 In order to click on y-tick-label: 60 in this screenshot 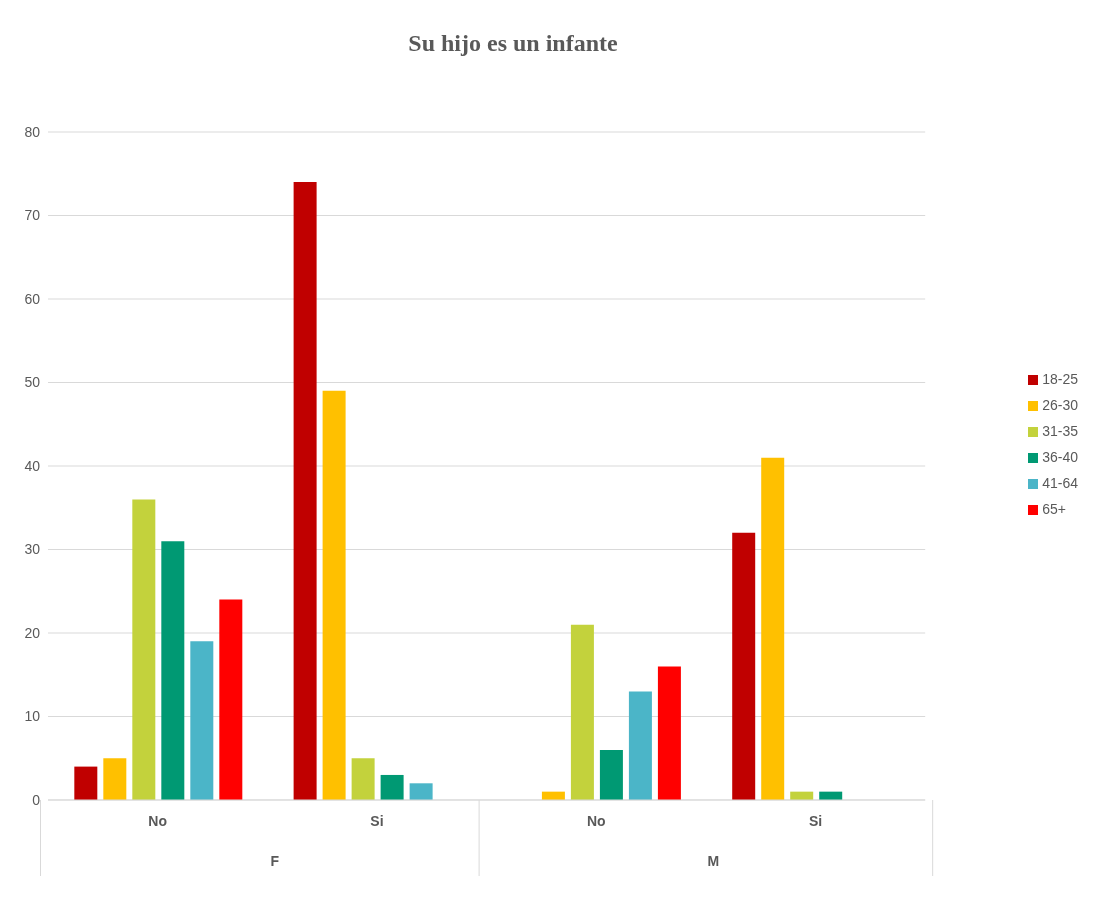, I will do `click(32, 298)`.